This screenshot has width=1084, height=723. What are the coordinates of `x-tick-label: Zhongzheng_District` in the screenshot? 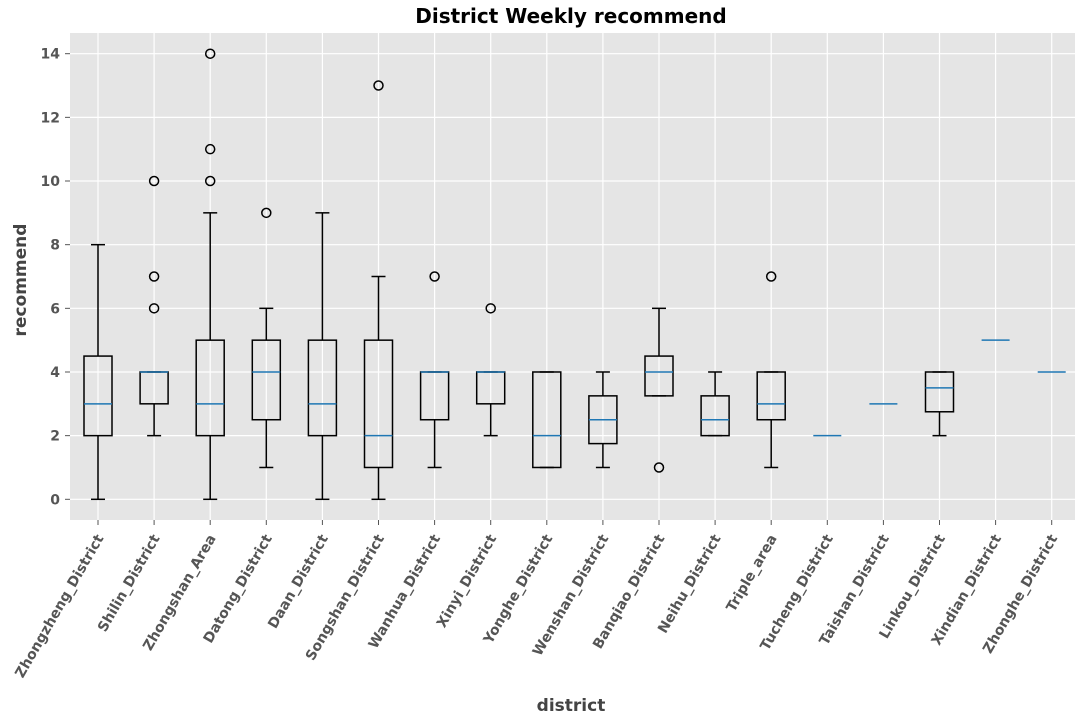 It's located at (59, 606).